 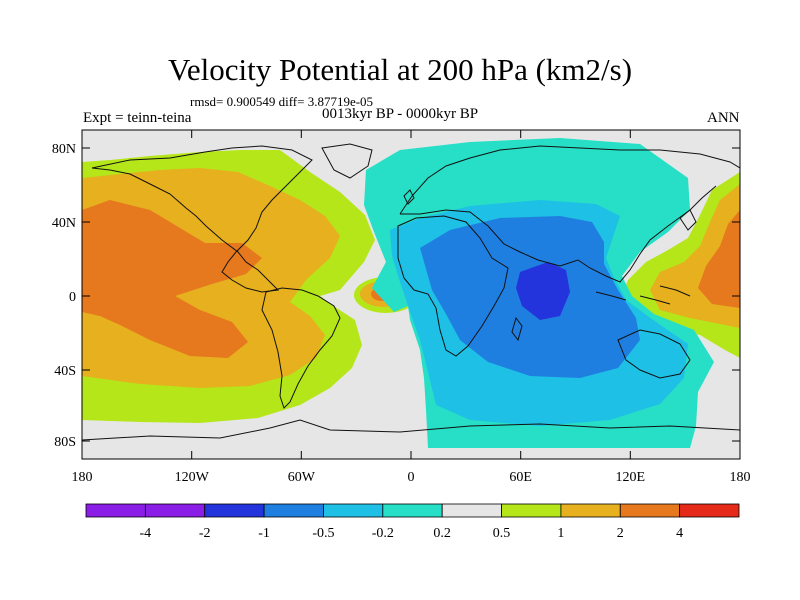 What do you see at coordinates (409, 197) in the screenshot?
I see `coast-uk` at bounding box center [409, 197].